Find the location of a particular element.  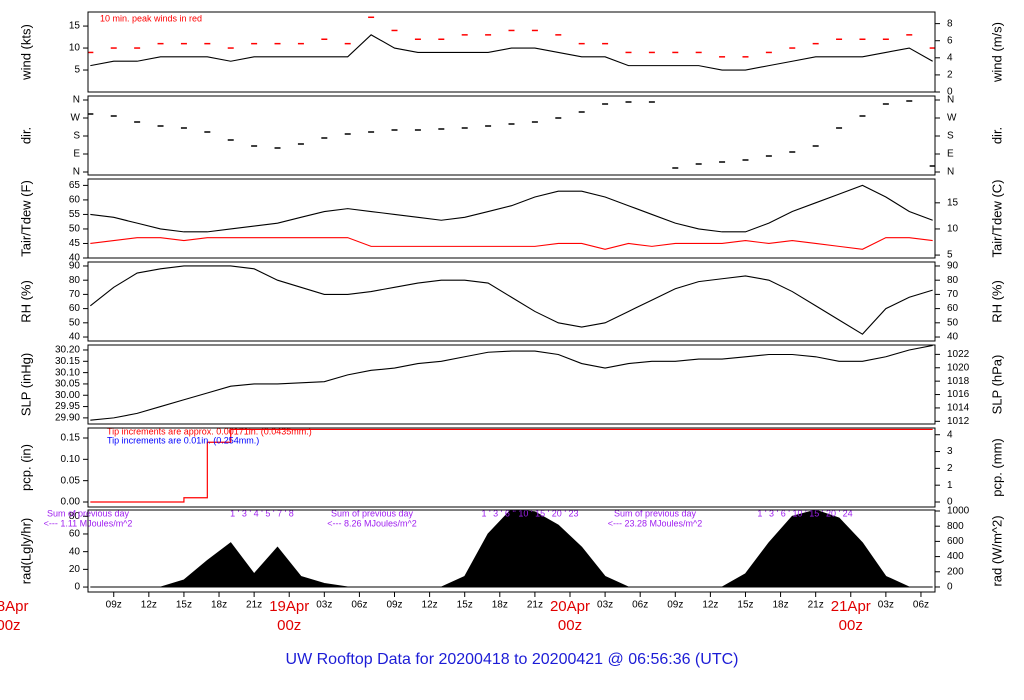

y2-tick-label: W is located at coordinates (952, 118).